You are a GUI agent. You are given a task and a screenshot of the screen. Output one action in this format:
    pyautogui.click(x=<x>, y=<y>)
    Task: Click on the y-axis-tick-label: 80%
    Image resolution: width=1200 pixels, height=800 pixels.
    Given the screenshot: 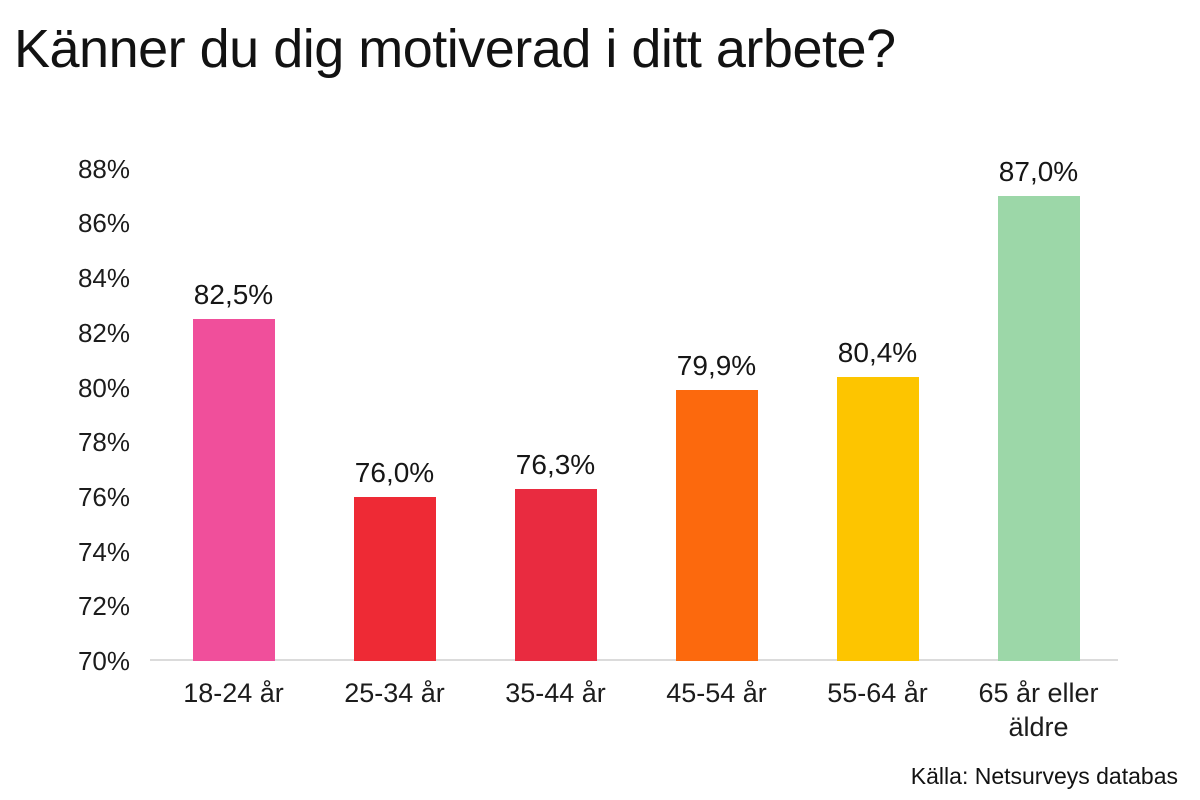 What is the action you would take?
    pyautogui.click(x=103, y=387)
    